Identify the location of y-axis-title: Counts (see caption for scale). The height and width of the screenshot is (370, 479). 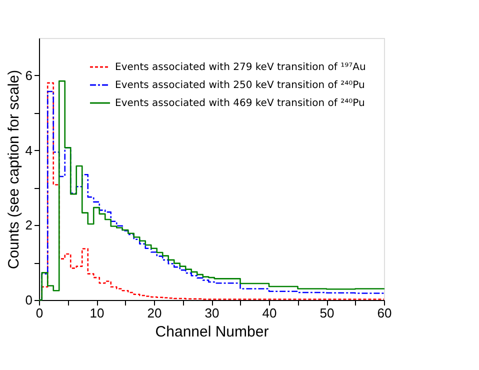
(13, 170).